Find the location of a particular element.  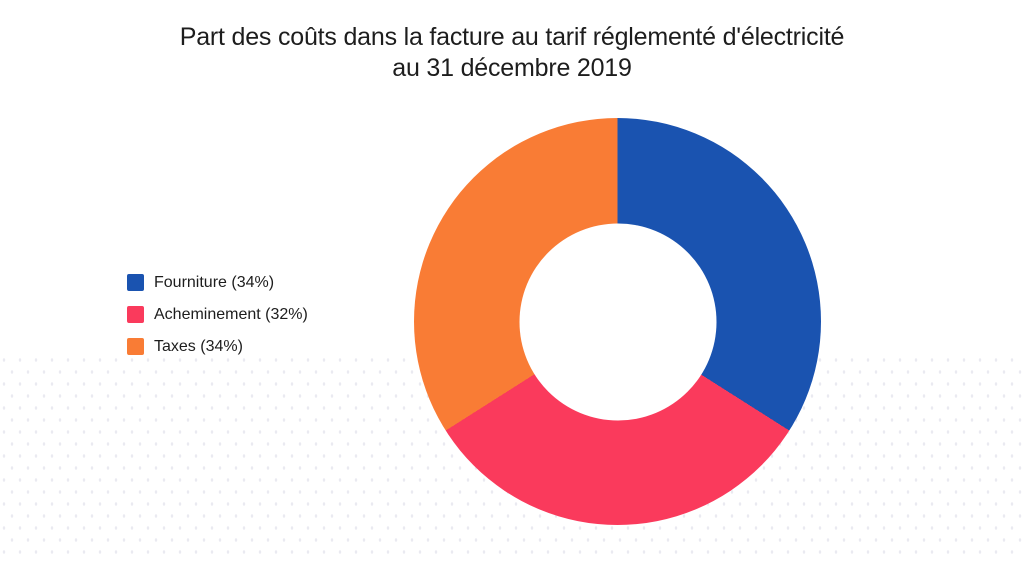

legend-label-taxes: Taxes (34%) is located at coordinates (198, 346).